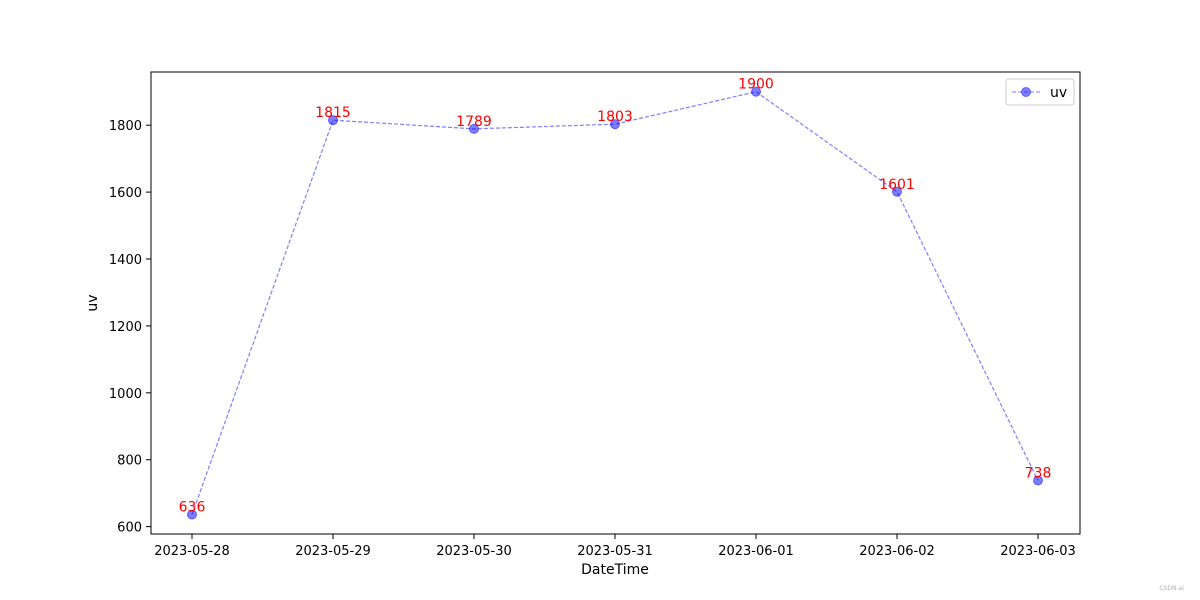 The width and height of the screenshot is (1200, 600). Describe the element at coordinates (129, 461) in the screenshot. I see `y-tick-label: 800` at that location.